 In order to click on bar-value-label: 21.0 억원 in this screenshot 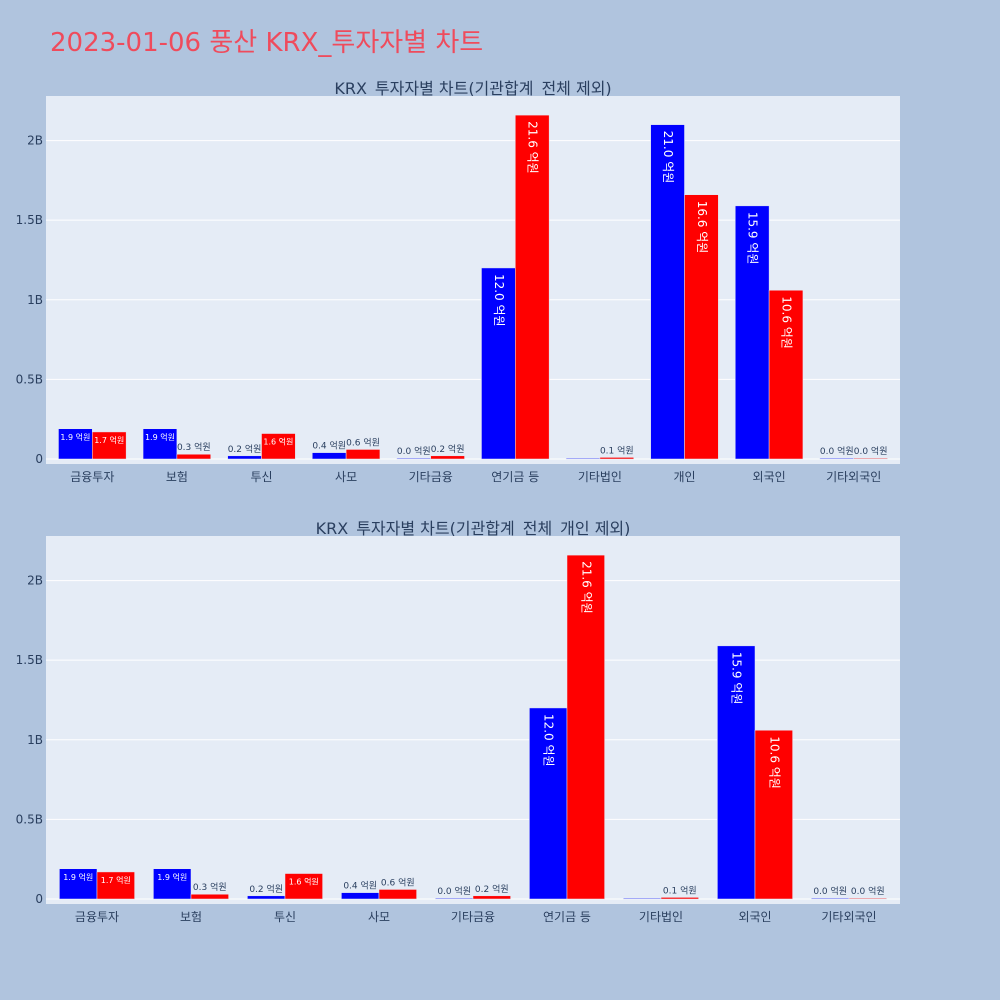, I will do `click(668, 157)`.